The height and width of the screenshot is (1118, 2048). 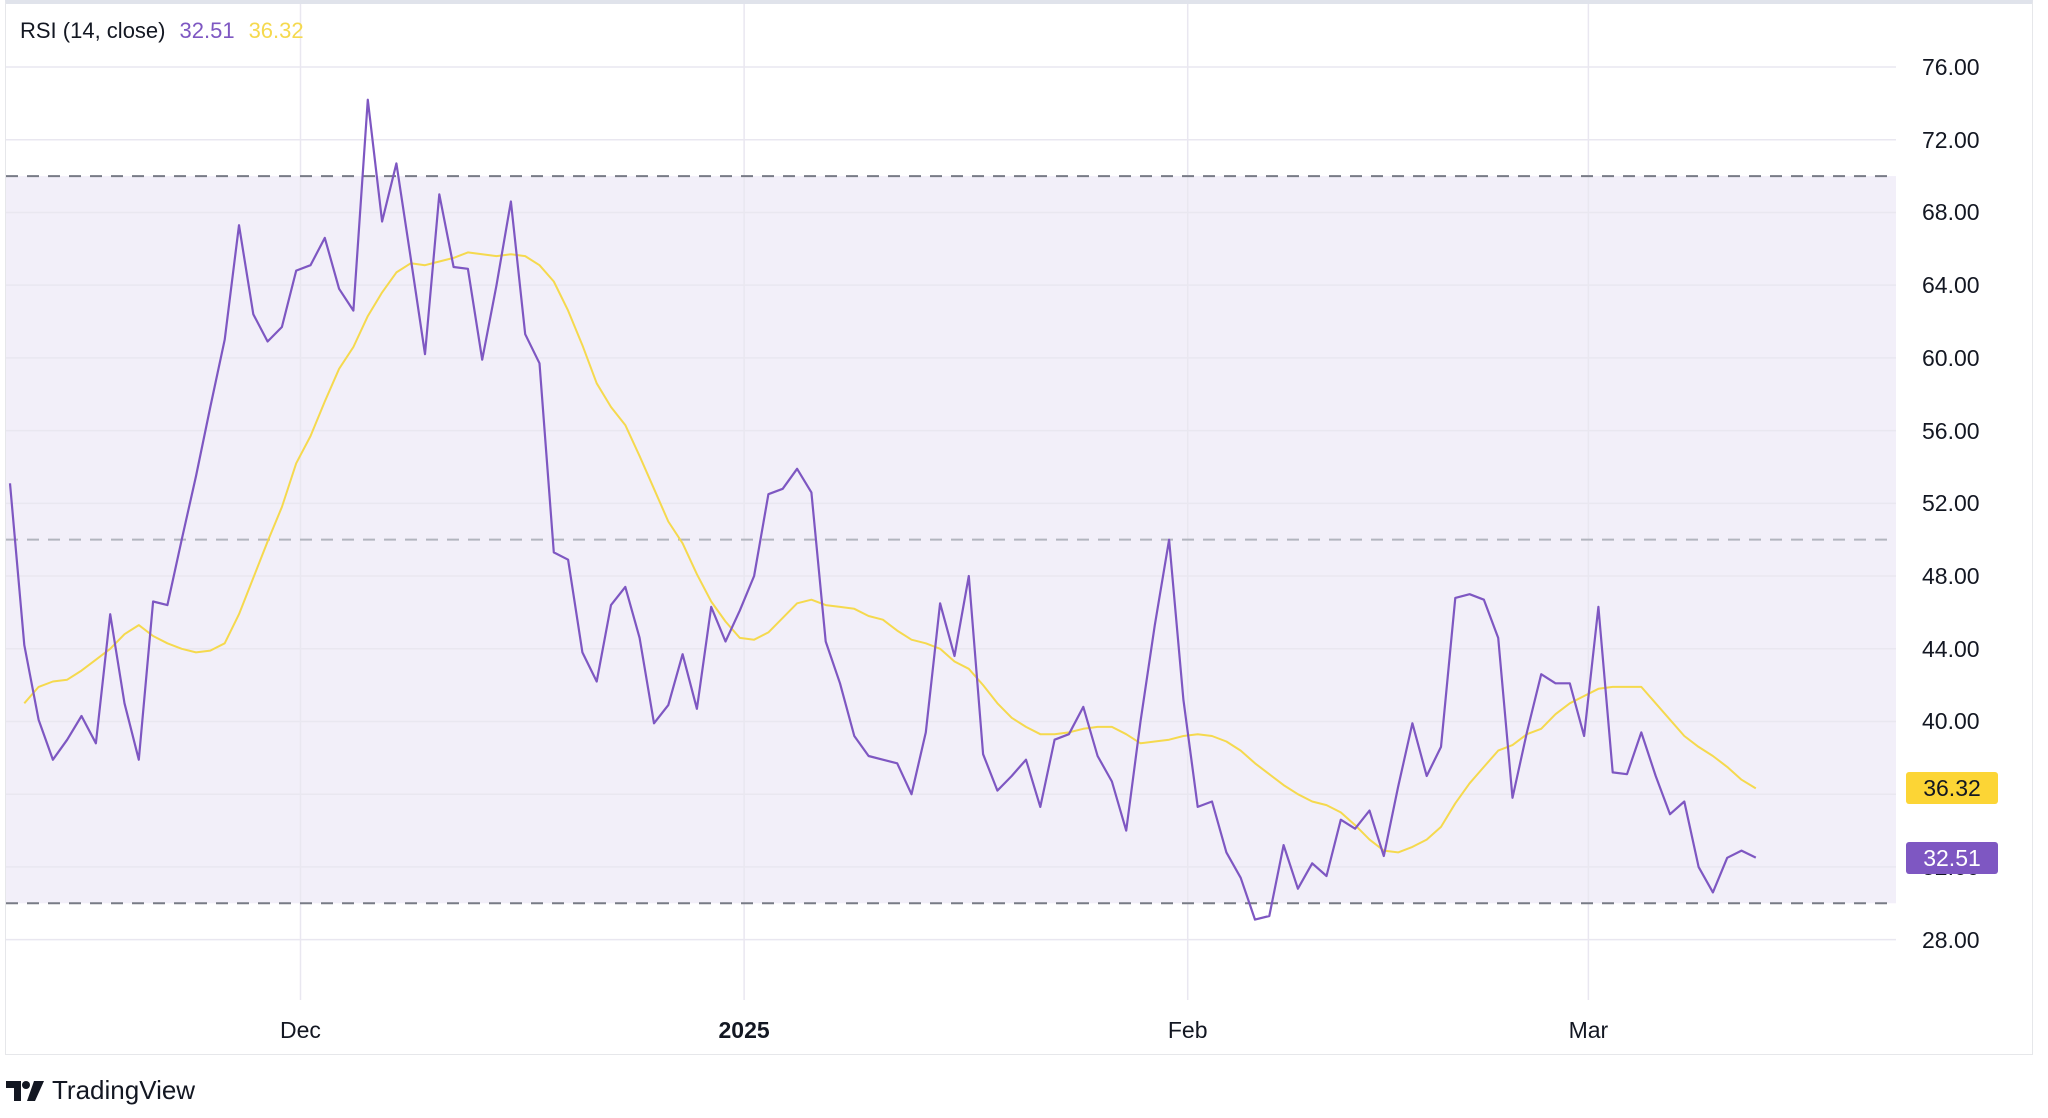 I want to click on x-tick-label: Mar, so click(x=1588, y=1030).